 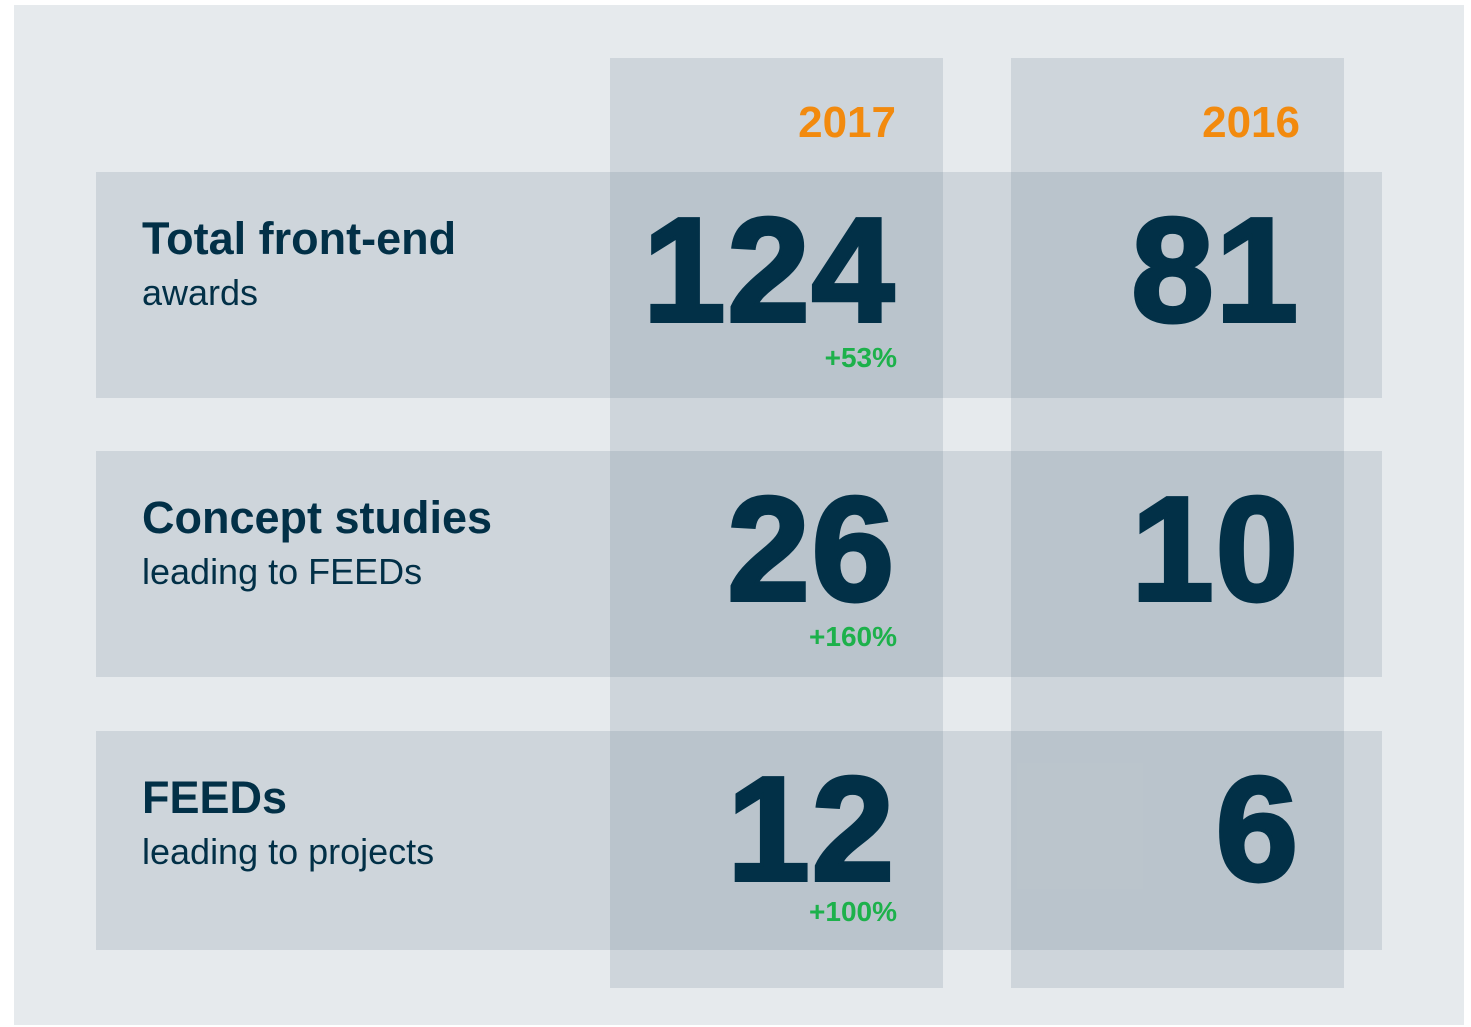 I want to click on value: 81, so click(x=1214, y=270).